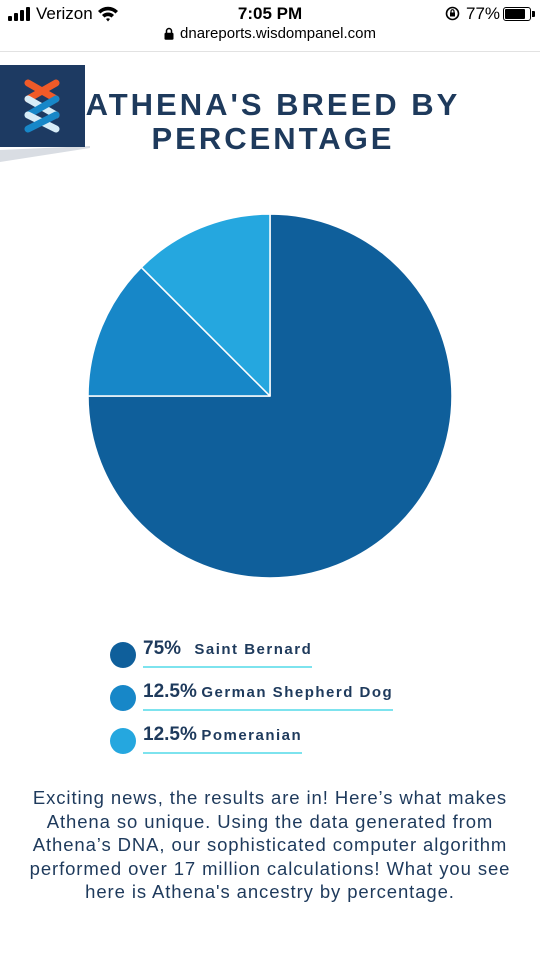  What do you see at coordinates (483, 13) in the screenshot?
I see `battery-percent: 77%` at bounding box center [483, 13].